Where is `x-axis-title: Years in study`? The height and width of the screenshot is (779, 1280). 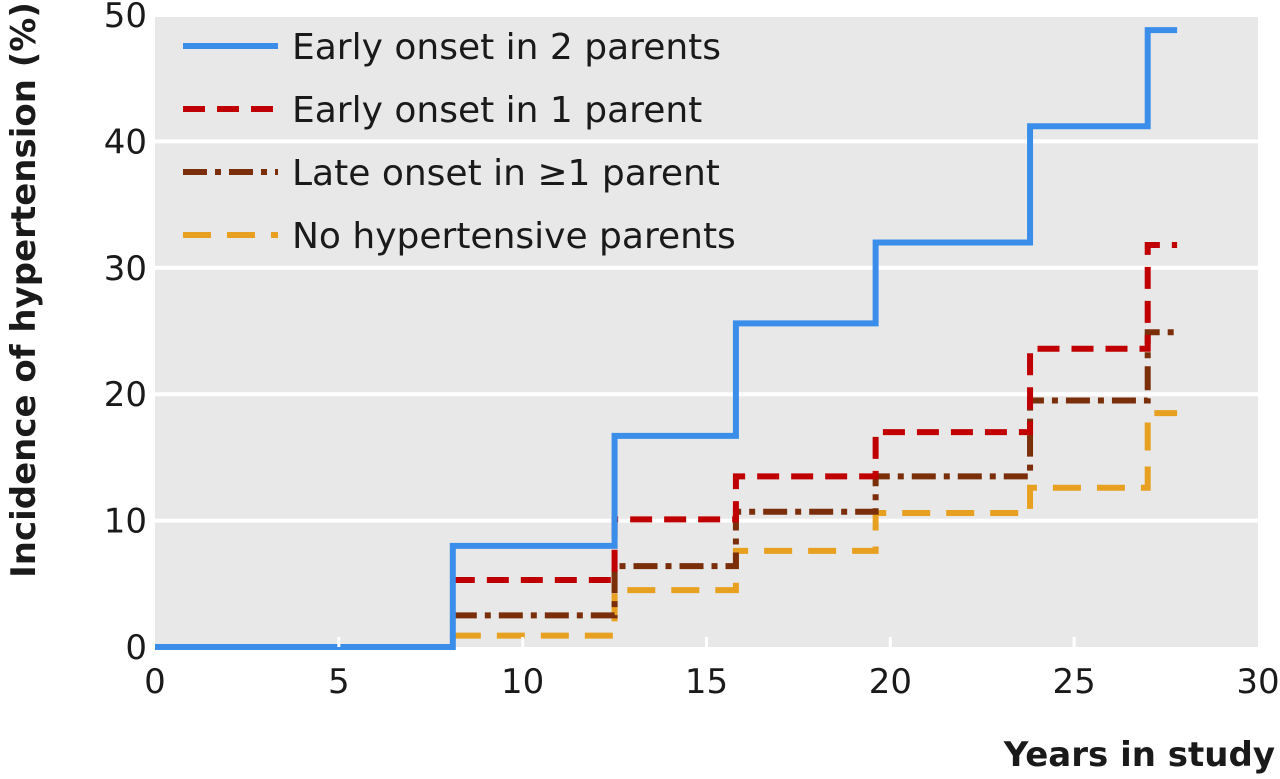 x-axis-title: Years in study is located at coordinates (1139, 755).